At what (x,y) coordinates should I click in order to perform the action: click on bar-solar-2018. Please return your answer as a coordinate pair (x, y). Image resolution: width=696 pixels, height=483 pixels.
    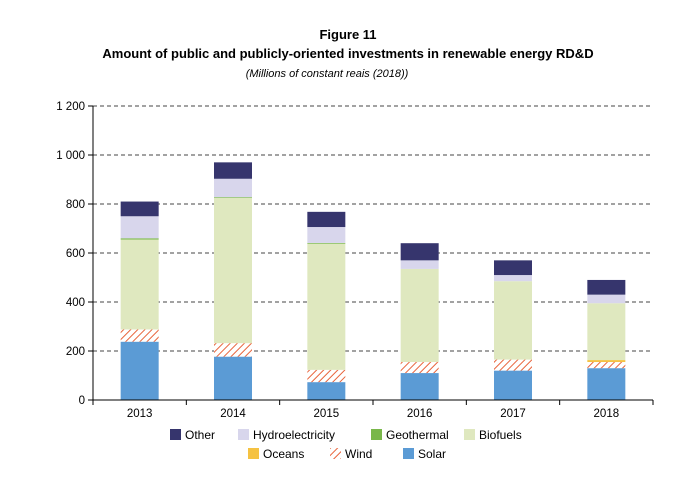
    Looking at the image, I should click on (606, 384).